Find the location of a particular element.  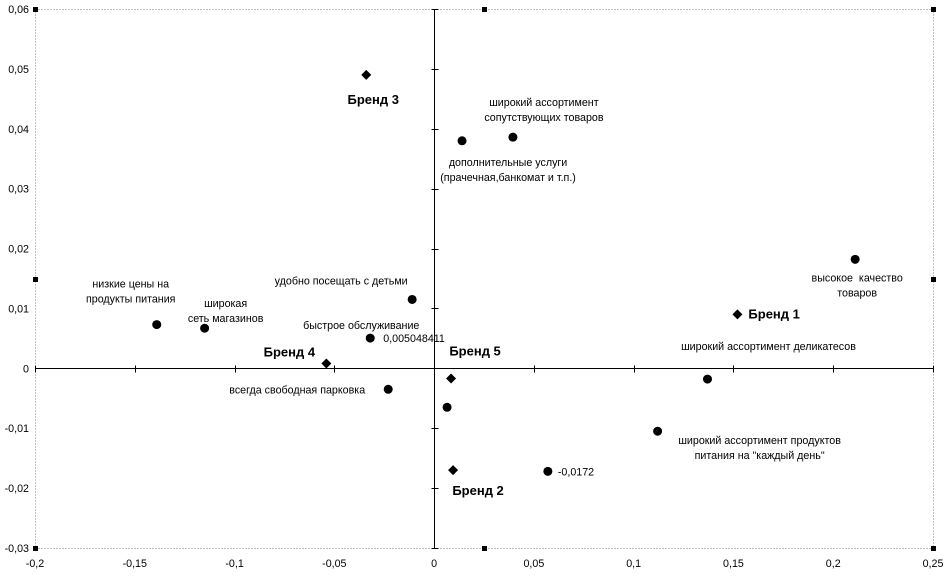

x-tick-label: 0,2 is located at coordinates (833, 564).